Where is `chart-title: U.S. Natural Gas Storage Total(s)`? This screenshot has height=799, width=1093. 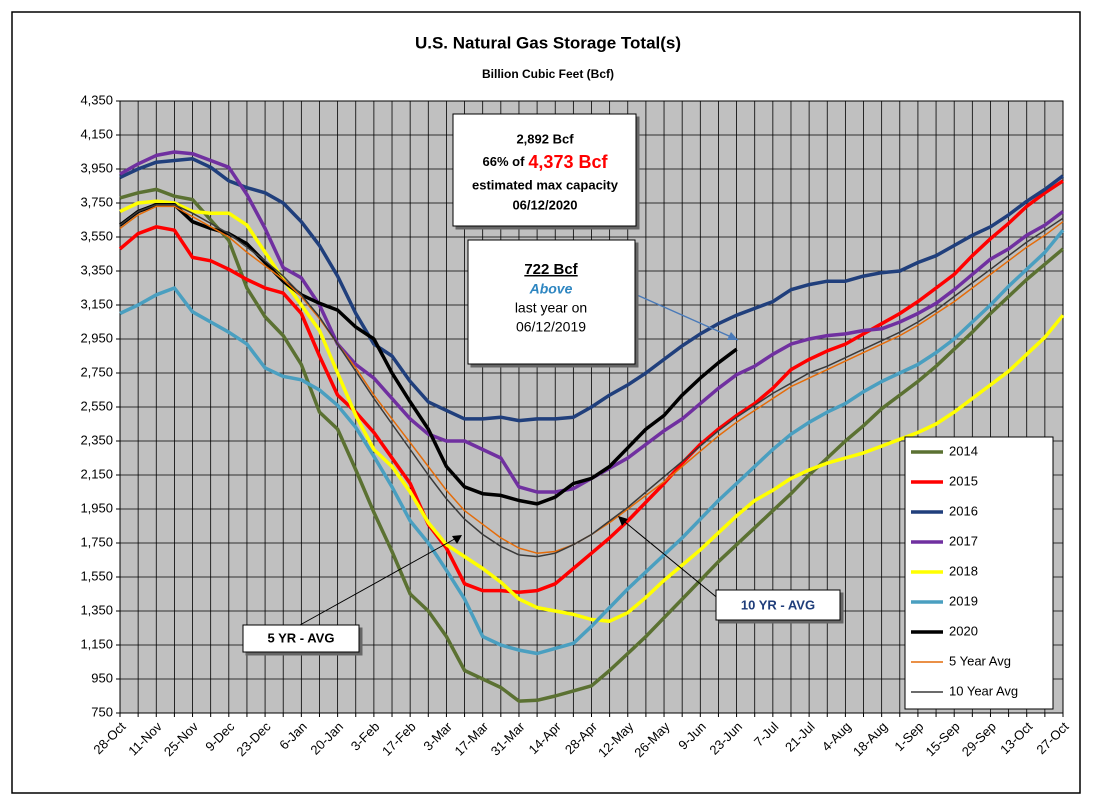 chart-title: U.S. Natural Gas Storage Total(s) is located at coordinates (548, 42).